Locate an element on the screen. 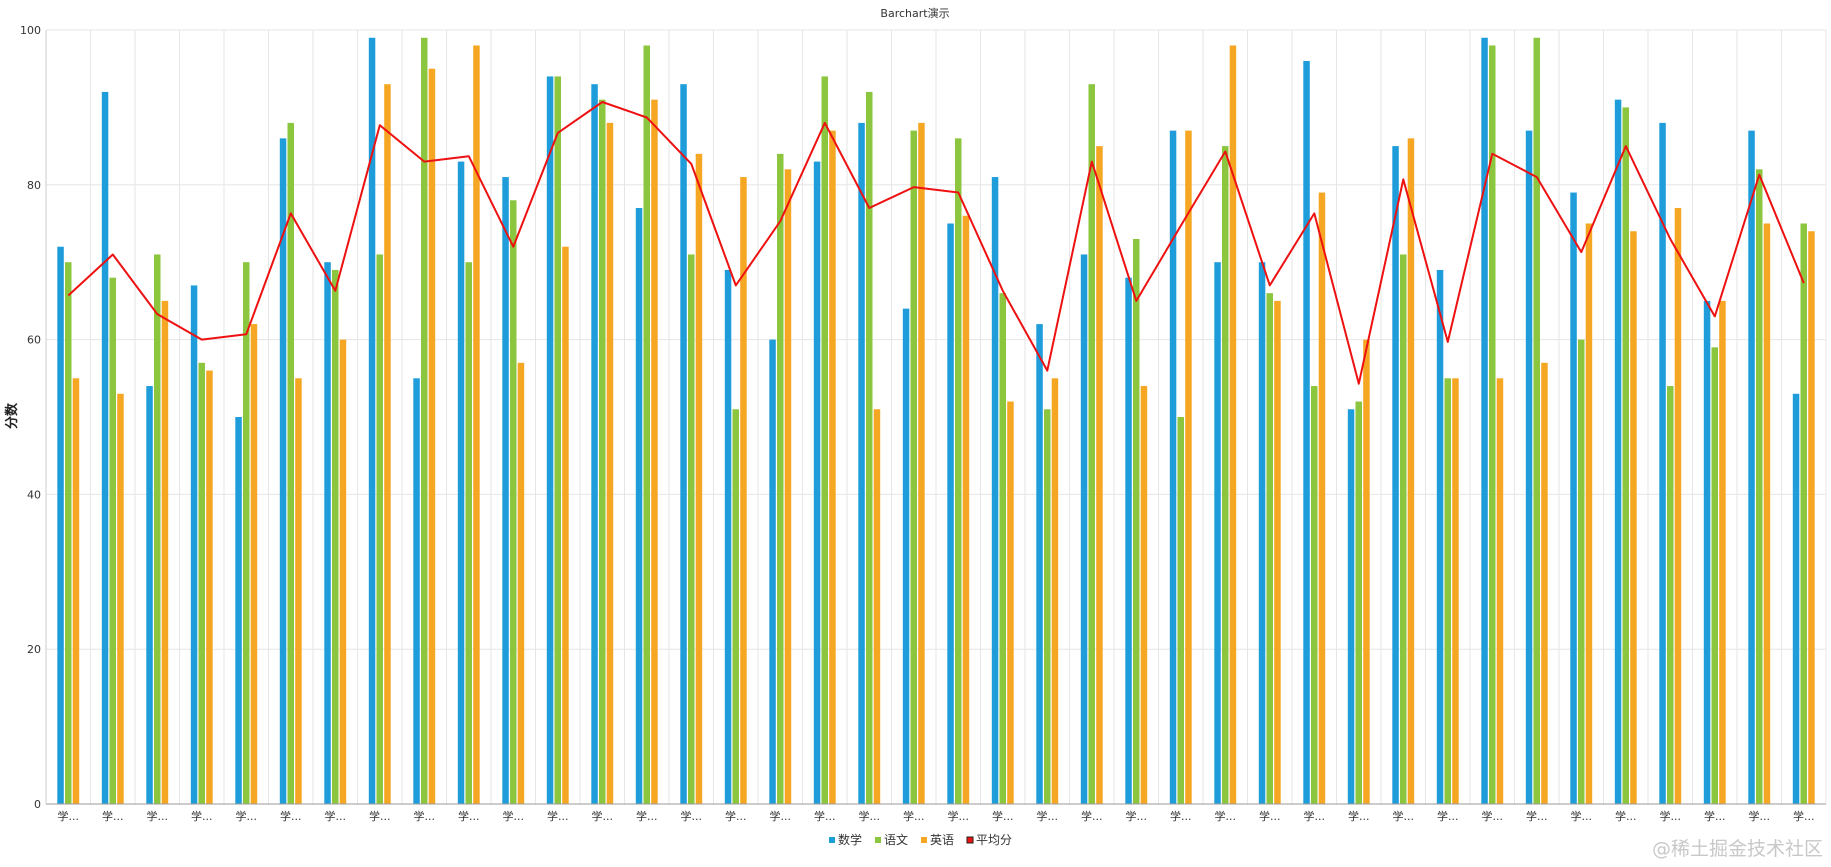 Image resolution: width=1831 pixels, height=867 pixels. y-axis-title: 分数 is located at coordinates (12, 415).